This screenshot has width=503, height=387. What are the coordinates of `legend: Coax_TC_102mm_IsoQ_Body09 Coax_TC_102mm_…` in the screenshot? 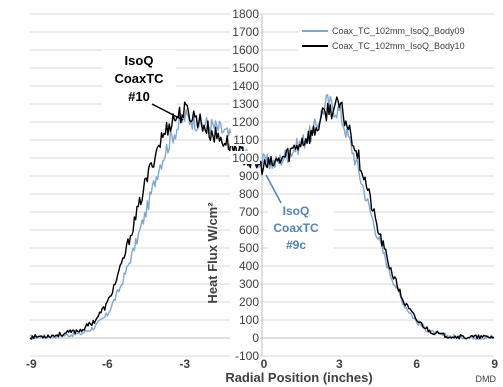 It's located at (398, 39).